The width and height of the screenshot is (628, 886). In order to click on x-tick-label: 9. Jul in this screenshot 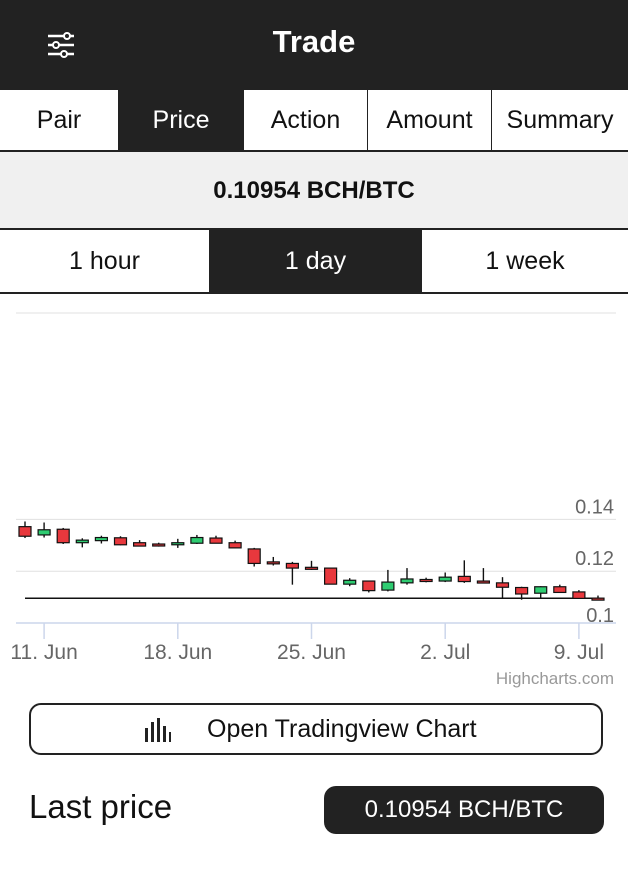, I will do `click(579, 652)`.